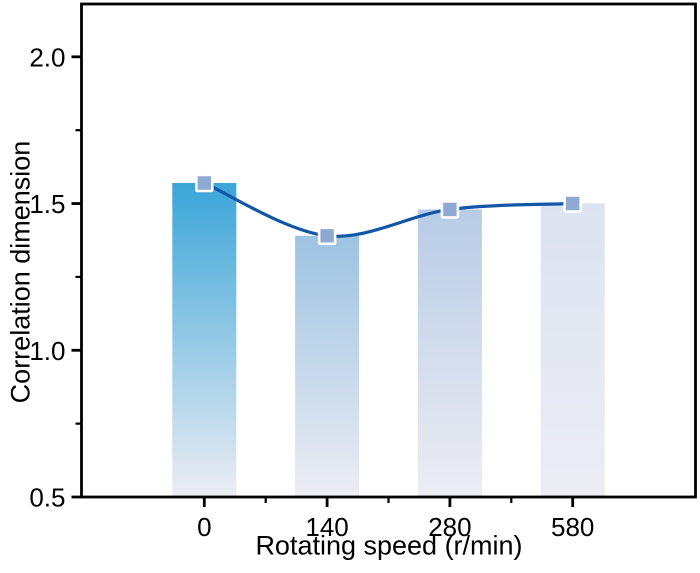 This screenshot has width=700, height=573. What do you see at coordinates (326, 527) in the screenshot?
I see `x-tick-label: 140` at bounding box center [326, 527].